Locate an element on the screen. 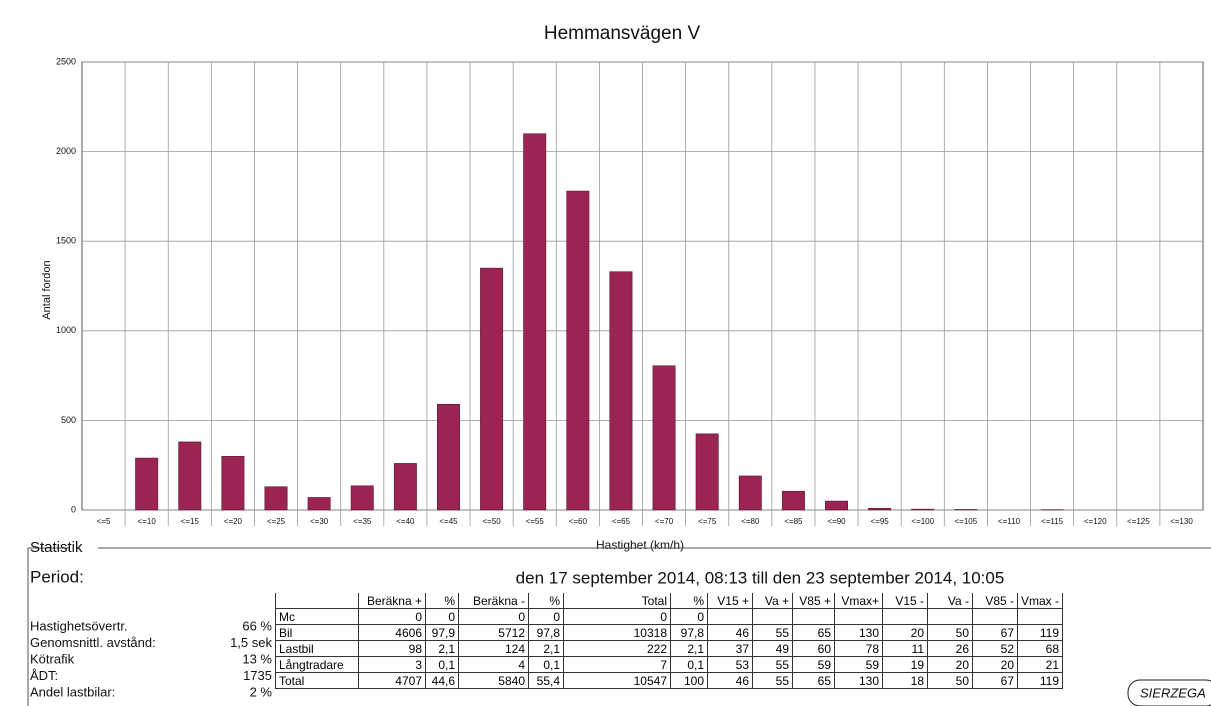  column-header: V85 - is located at coordinates (995, 601).